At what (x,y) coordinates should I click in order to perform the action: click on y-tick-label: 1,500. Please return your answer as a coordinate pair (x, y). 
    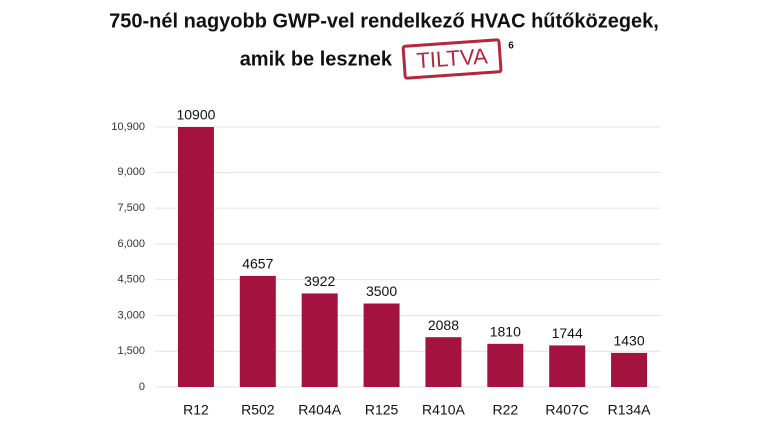
    Looking at the image, I should click on (131, 351).